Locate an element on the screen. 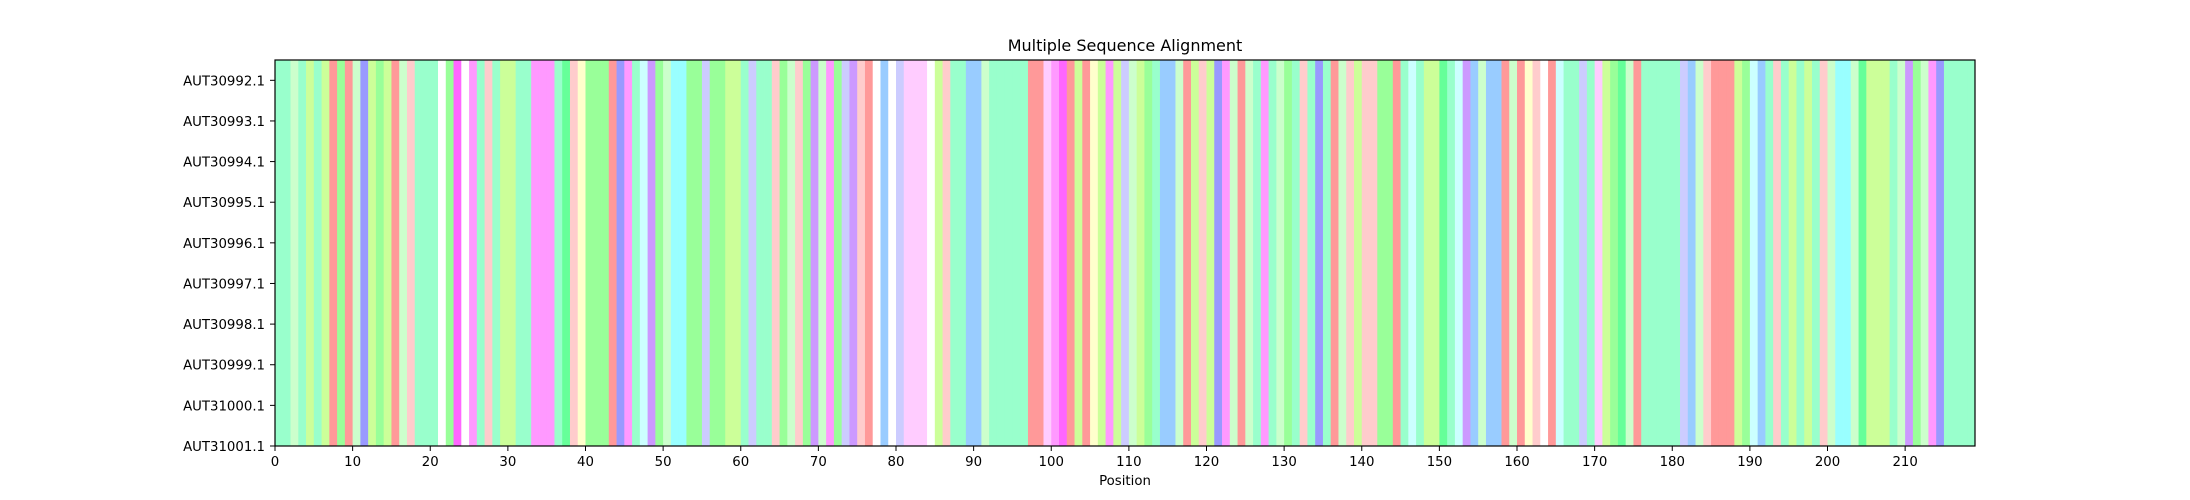  x-tick-label: 170 is located at coordinates (1594, 462).